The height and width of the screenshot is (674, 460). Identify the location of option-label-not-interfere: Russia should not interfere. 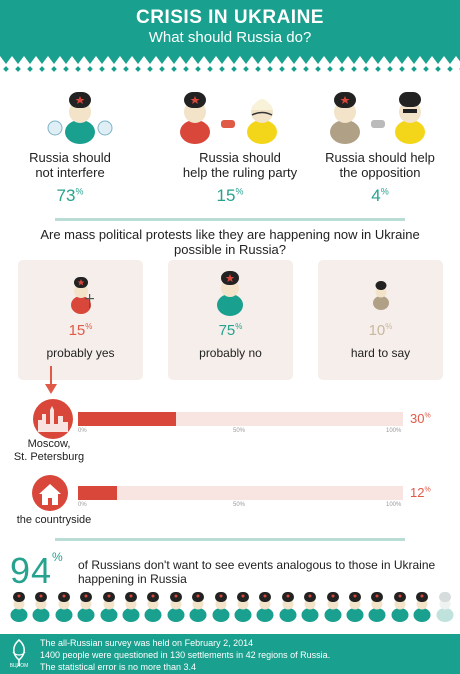
(70, 165).